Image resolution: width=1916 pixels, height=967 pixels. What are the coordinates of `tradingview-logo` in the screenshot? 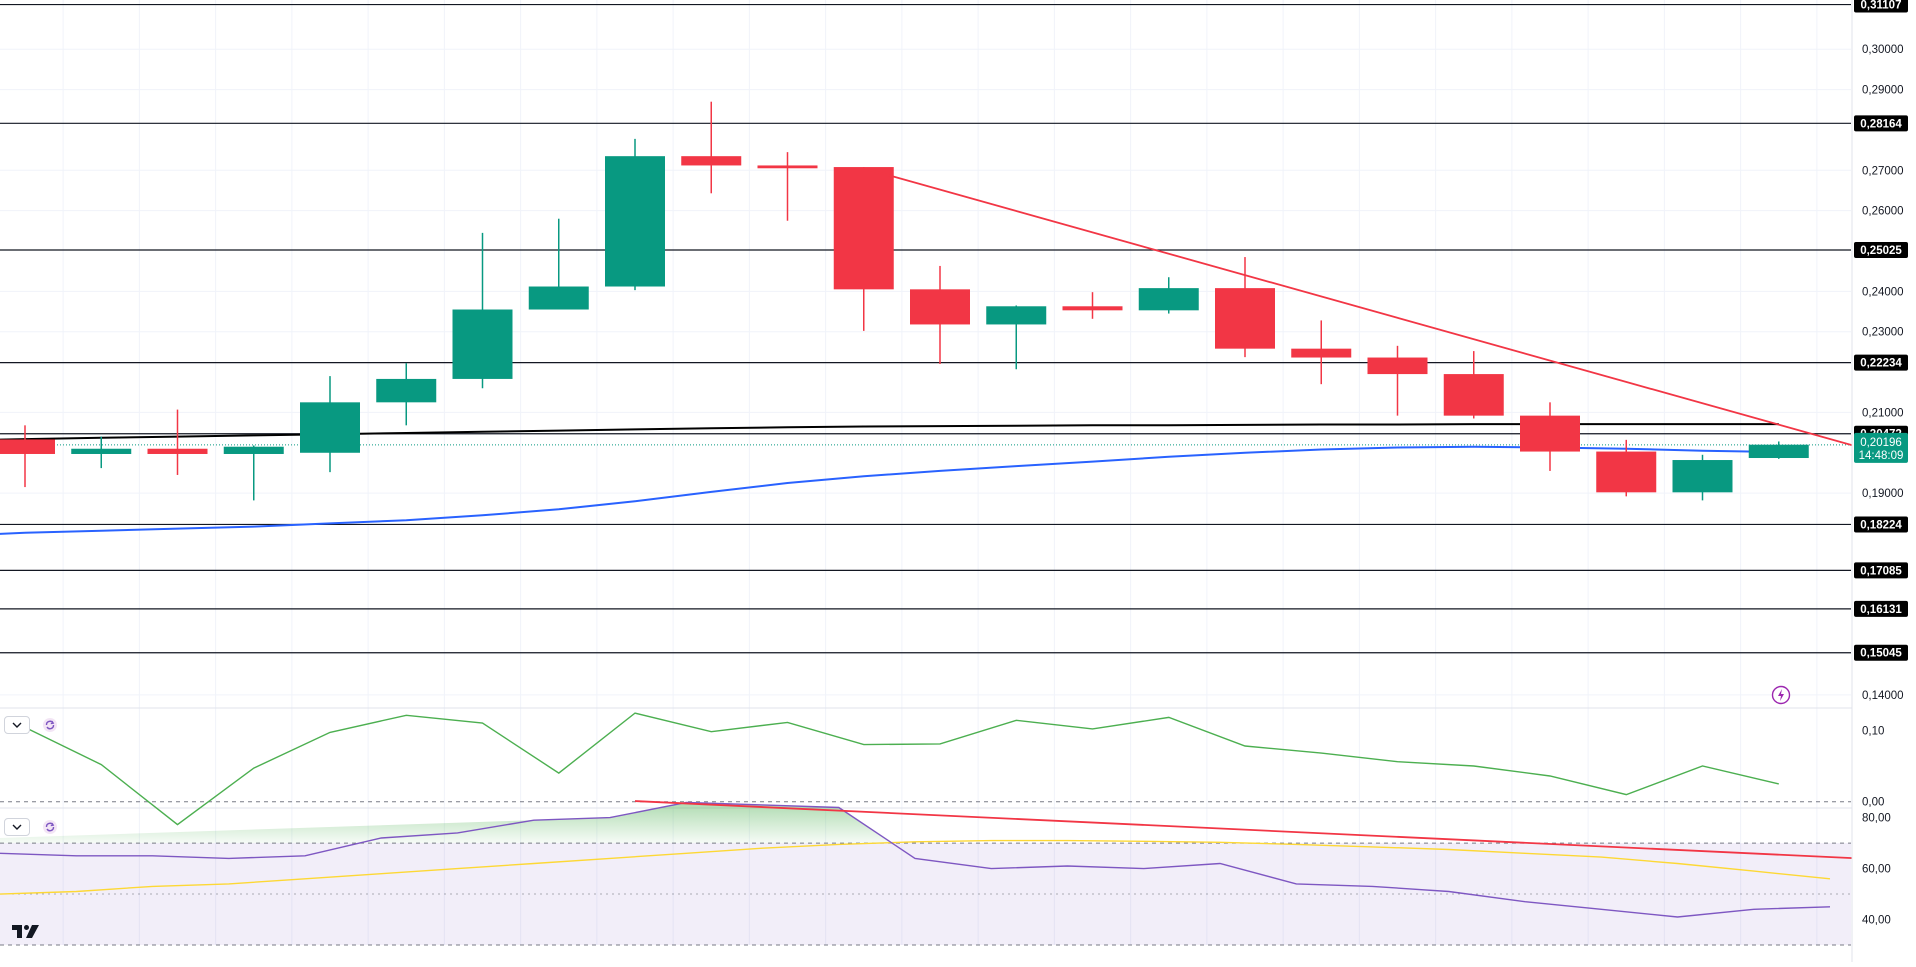 It's located at (25, 931).